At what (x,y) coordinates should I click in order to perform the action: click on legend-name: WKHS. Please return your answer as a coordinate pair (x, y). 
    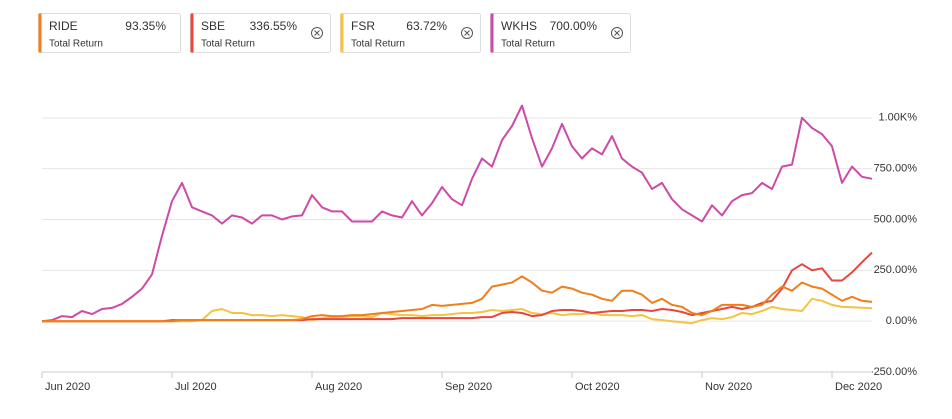
    Looking at the image, I should click on (519, 26).